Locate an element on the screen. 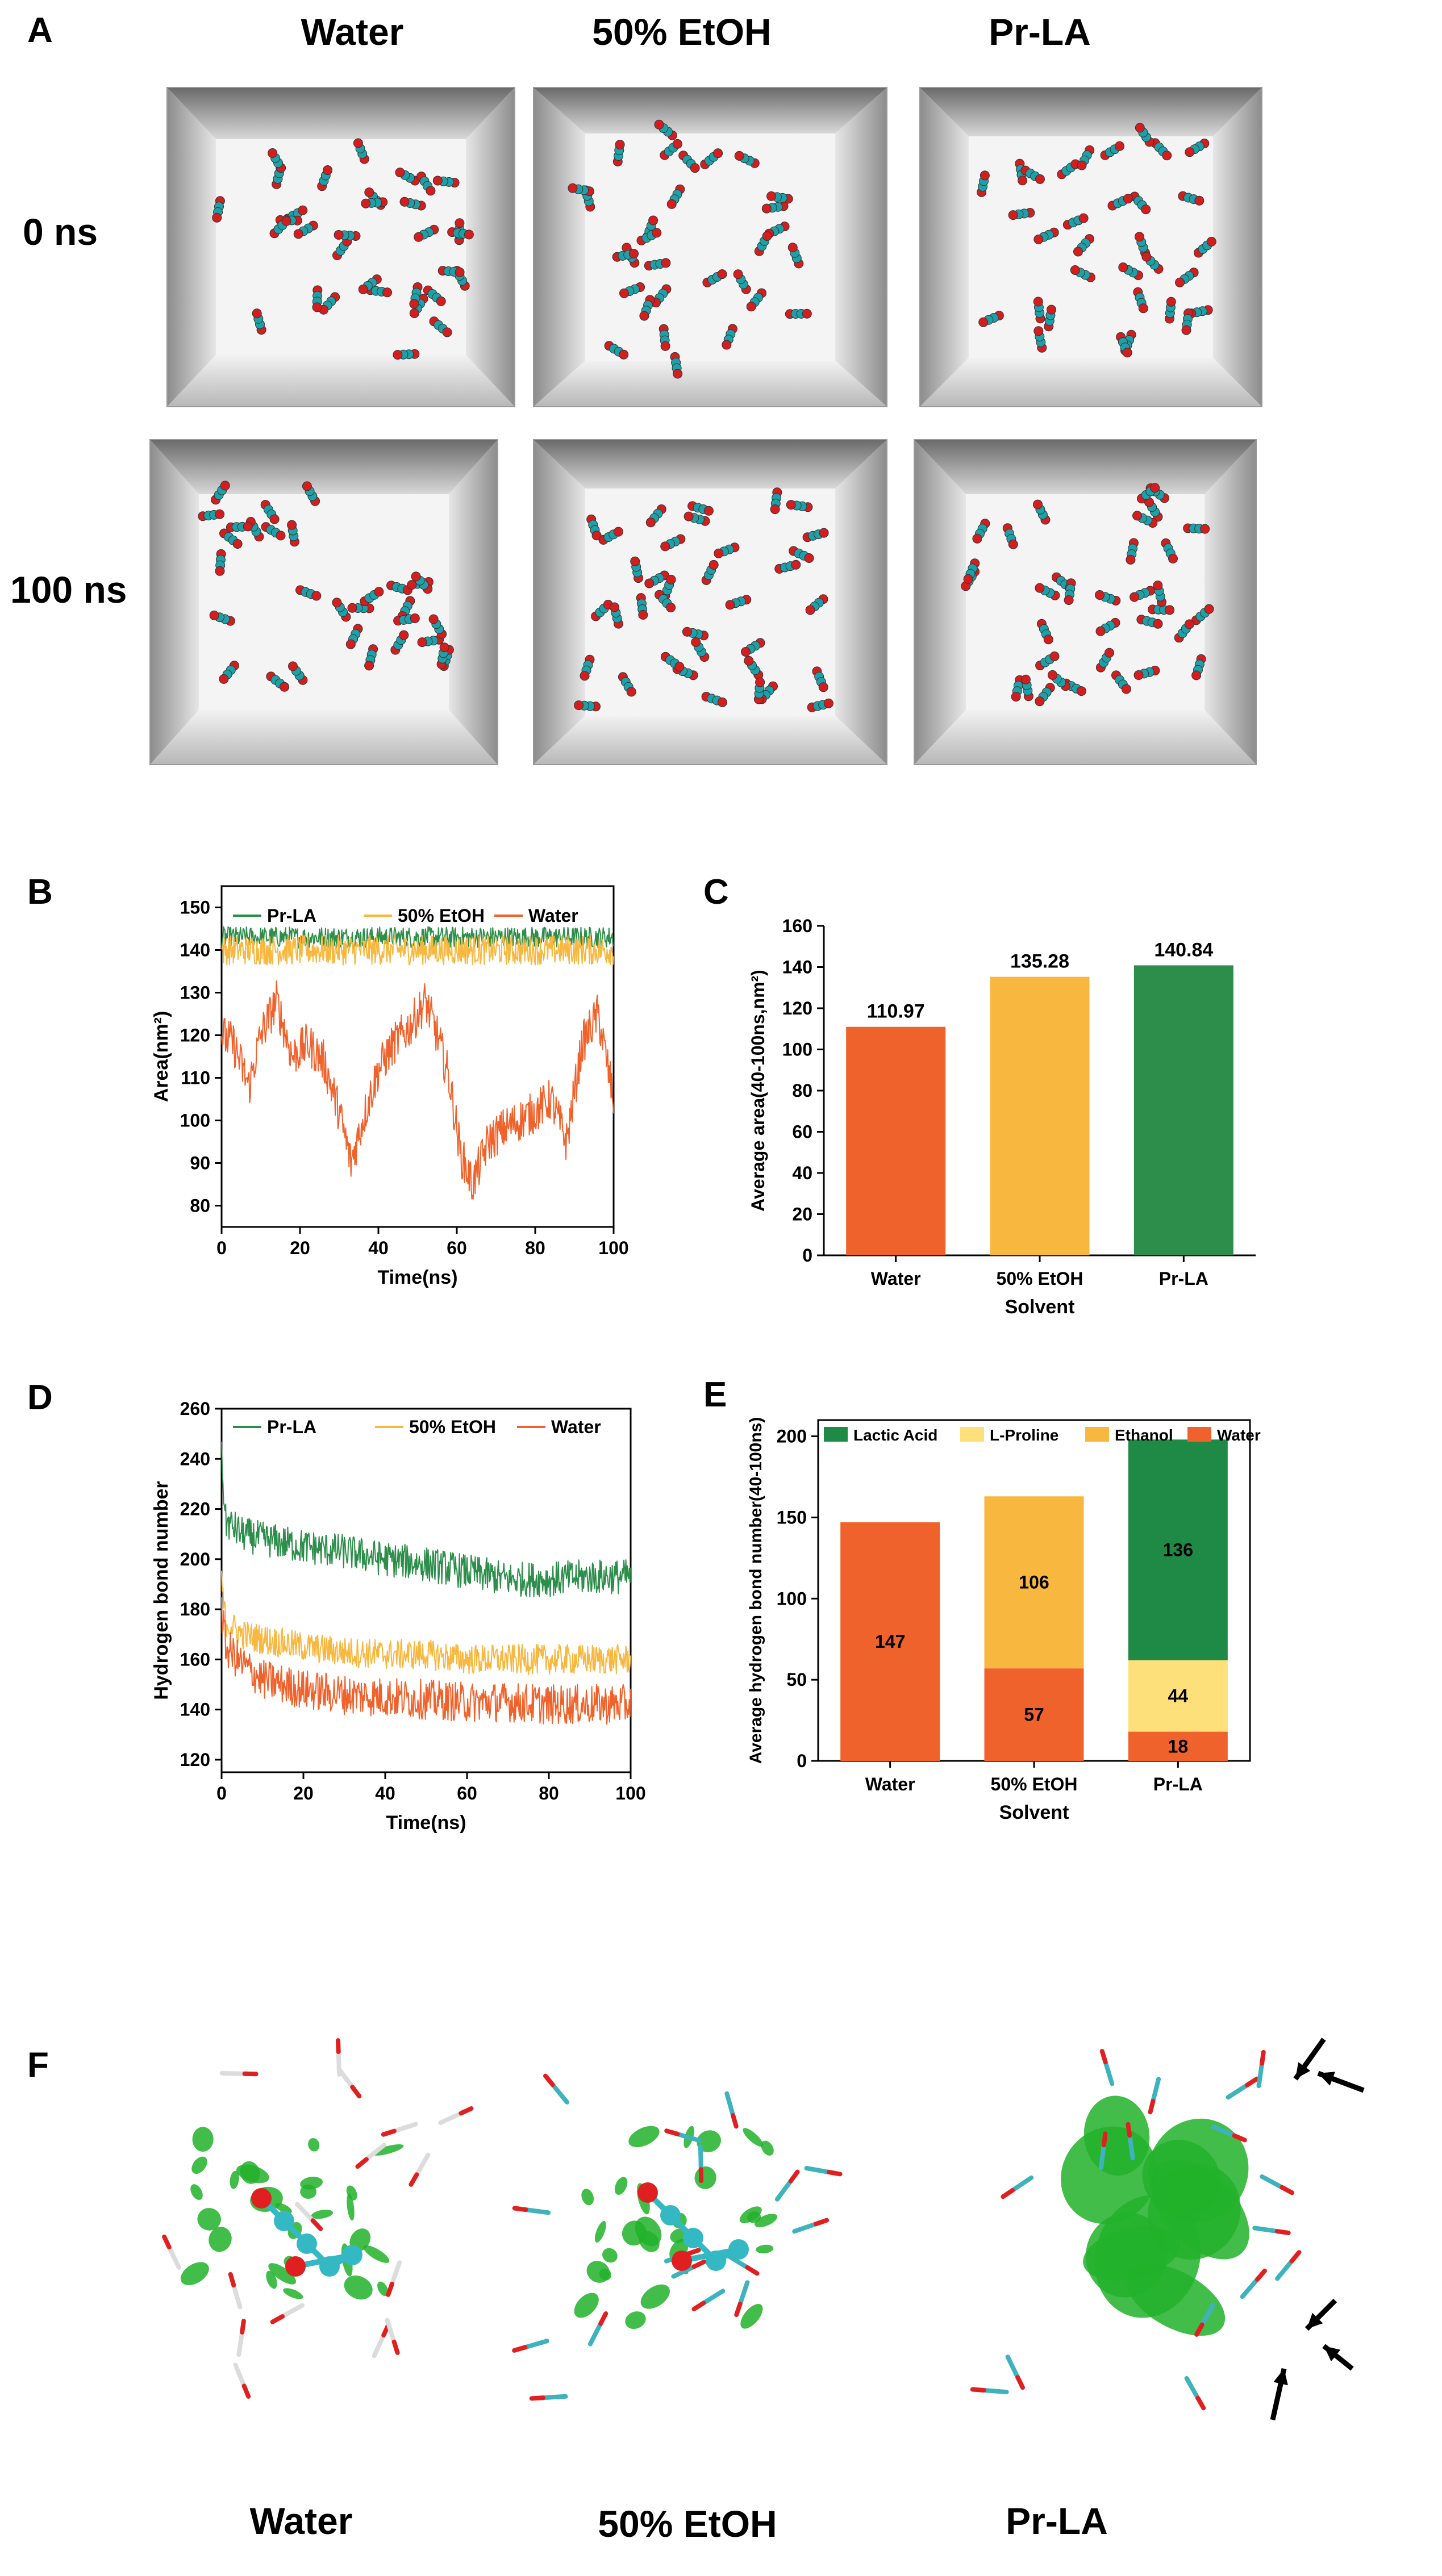 The height and width of the screenshot is (2576, 1442). y-tick-label: 0 is located at coordinates (802, 1761).